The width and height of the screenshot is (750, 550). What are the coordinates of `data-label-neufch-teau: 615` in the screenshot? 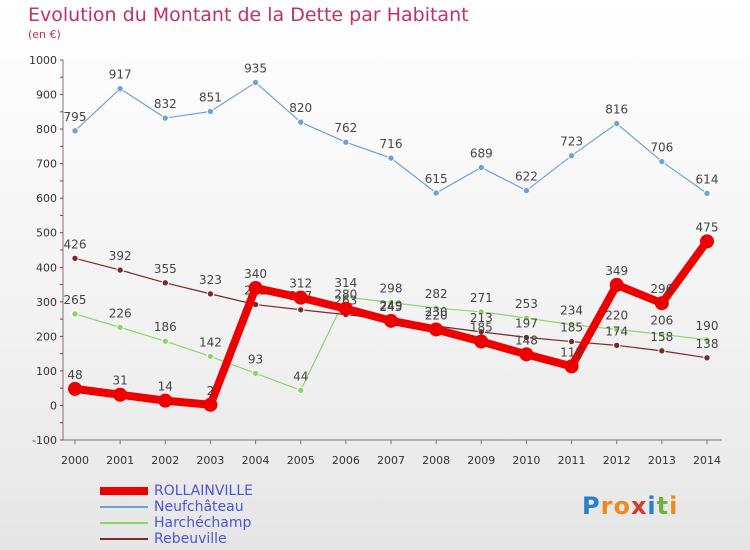 It's located at (436, 179).